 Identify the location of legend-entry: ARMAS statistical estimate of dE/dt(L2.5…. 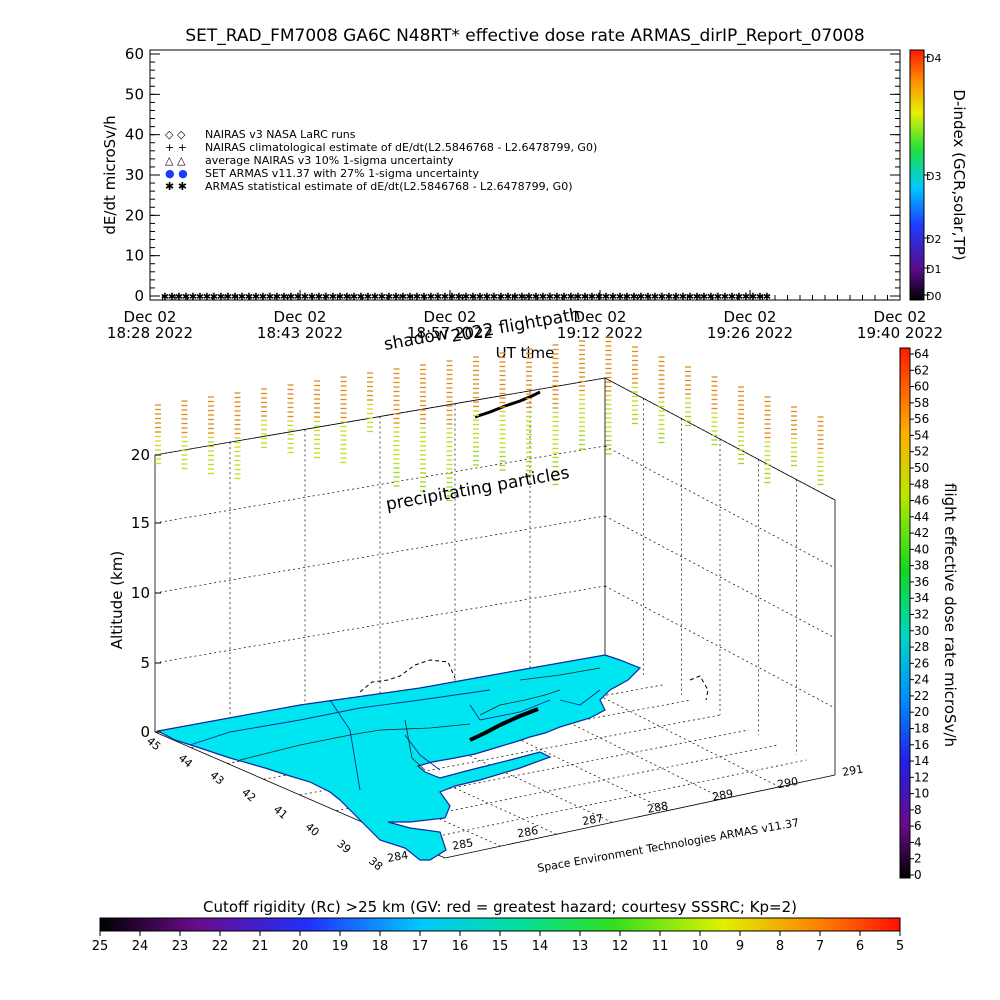
(388, 186).